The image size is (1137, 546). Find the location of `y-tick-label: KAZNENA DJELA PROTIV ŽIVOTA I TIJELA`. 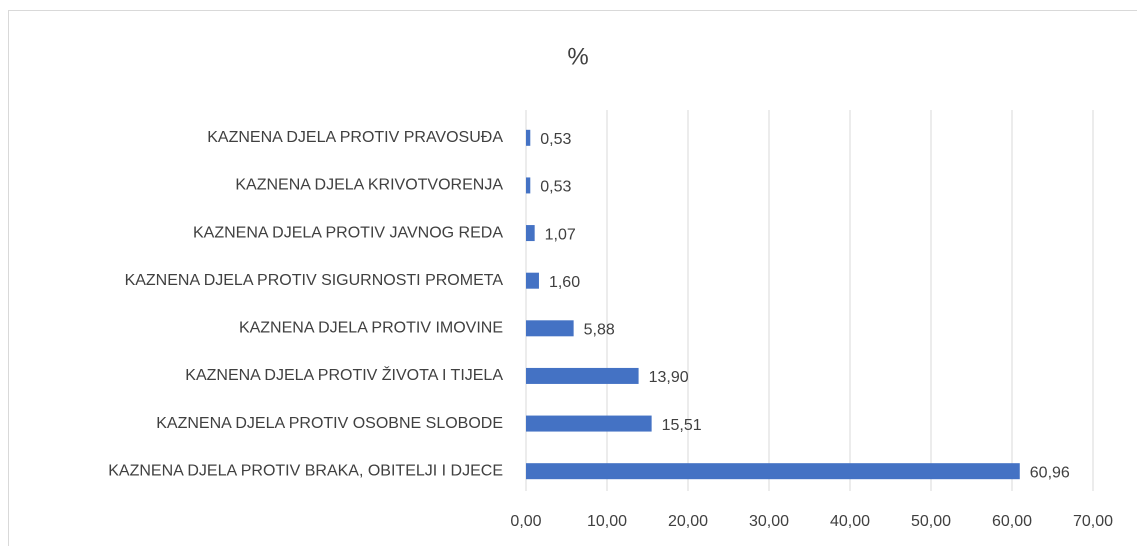

y-tick-label: KAZNENA DJELA PROTIV ŽIVOTA I TIJELA is located at coordinates (344, 374).